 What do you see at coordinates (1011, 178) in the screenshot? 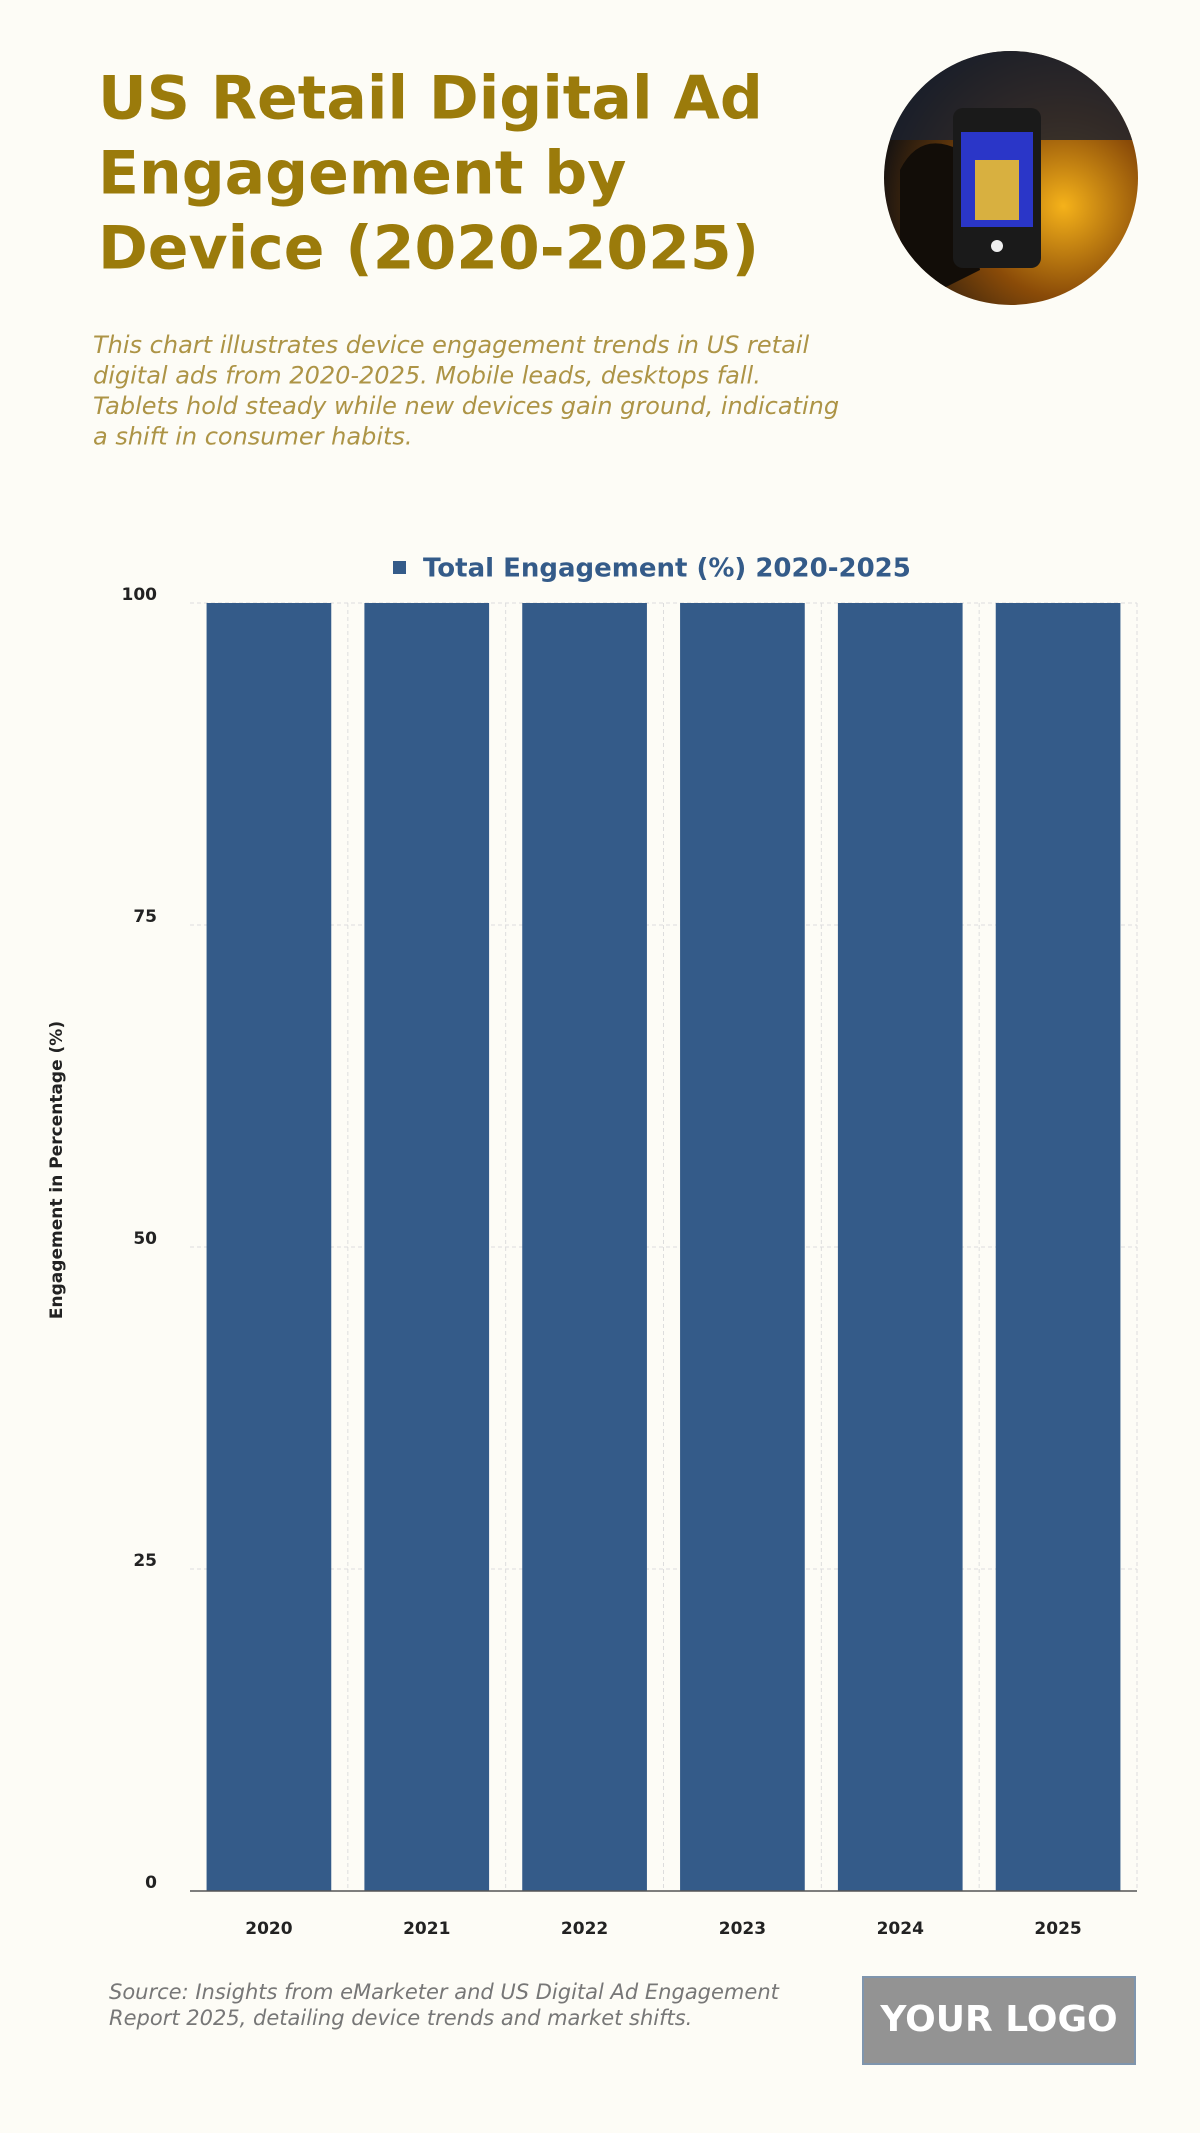
I see `hero-image` at bounding box center [1011, 178].